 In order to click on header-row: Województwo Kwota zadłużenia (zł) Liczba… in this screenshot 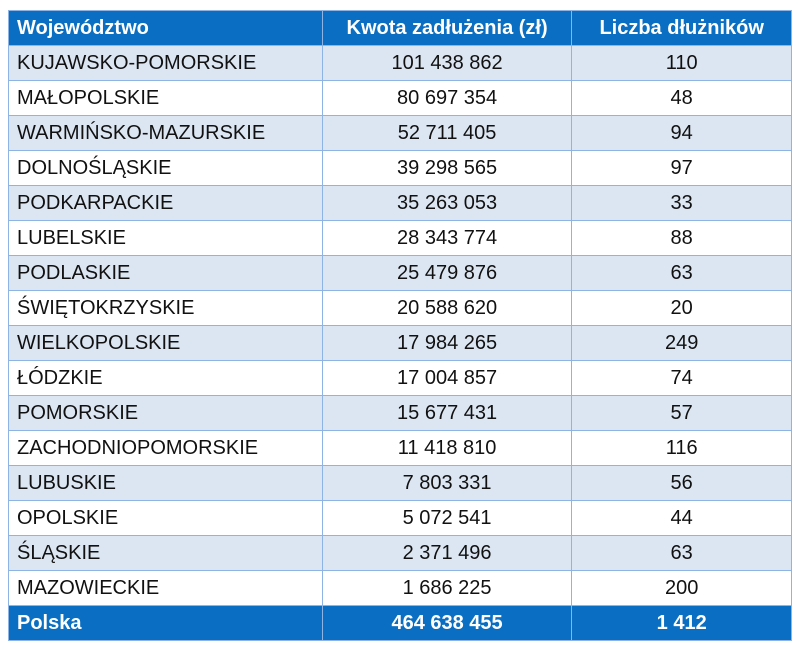, I will do `click(400, 28)`.